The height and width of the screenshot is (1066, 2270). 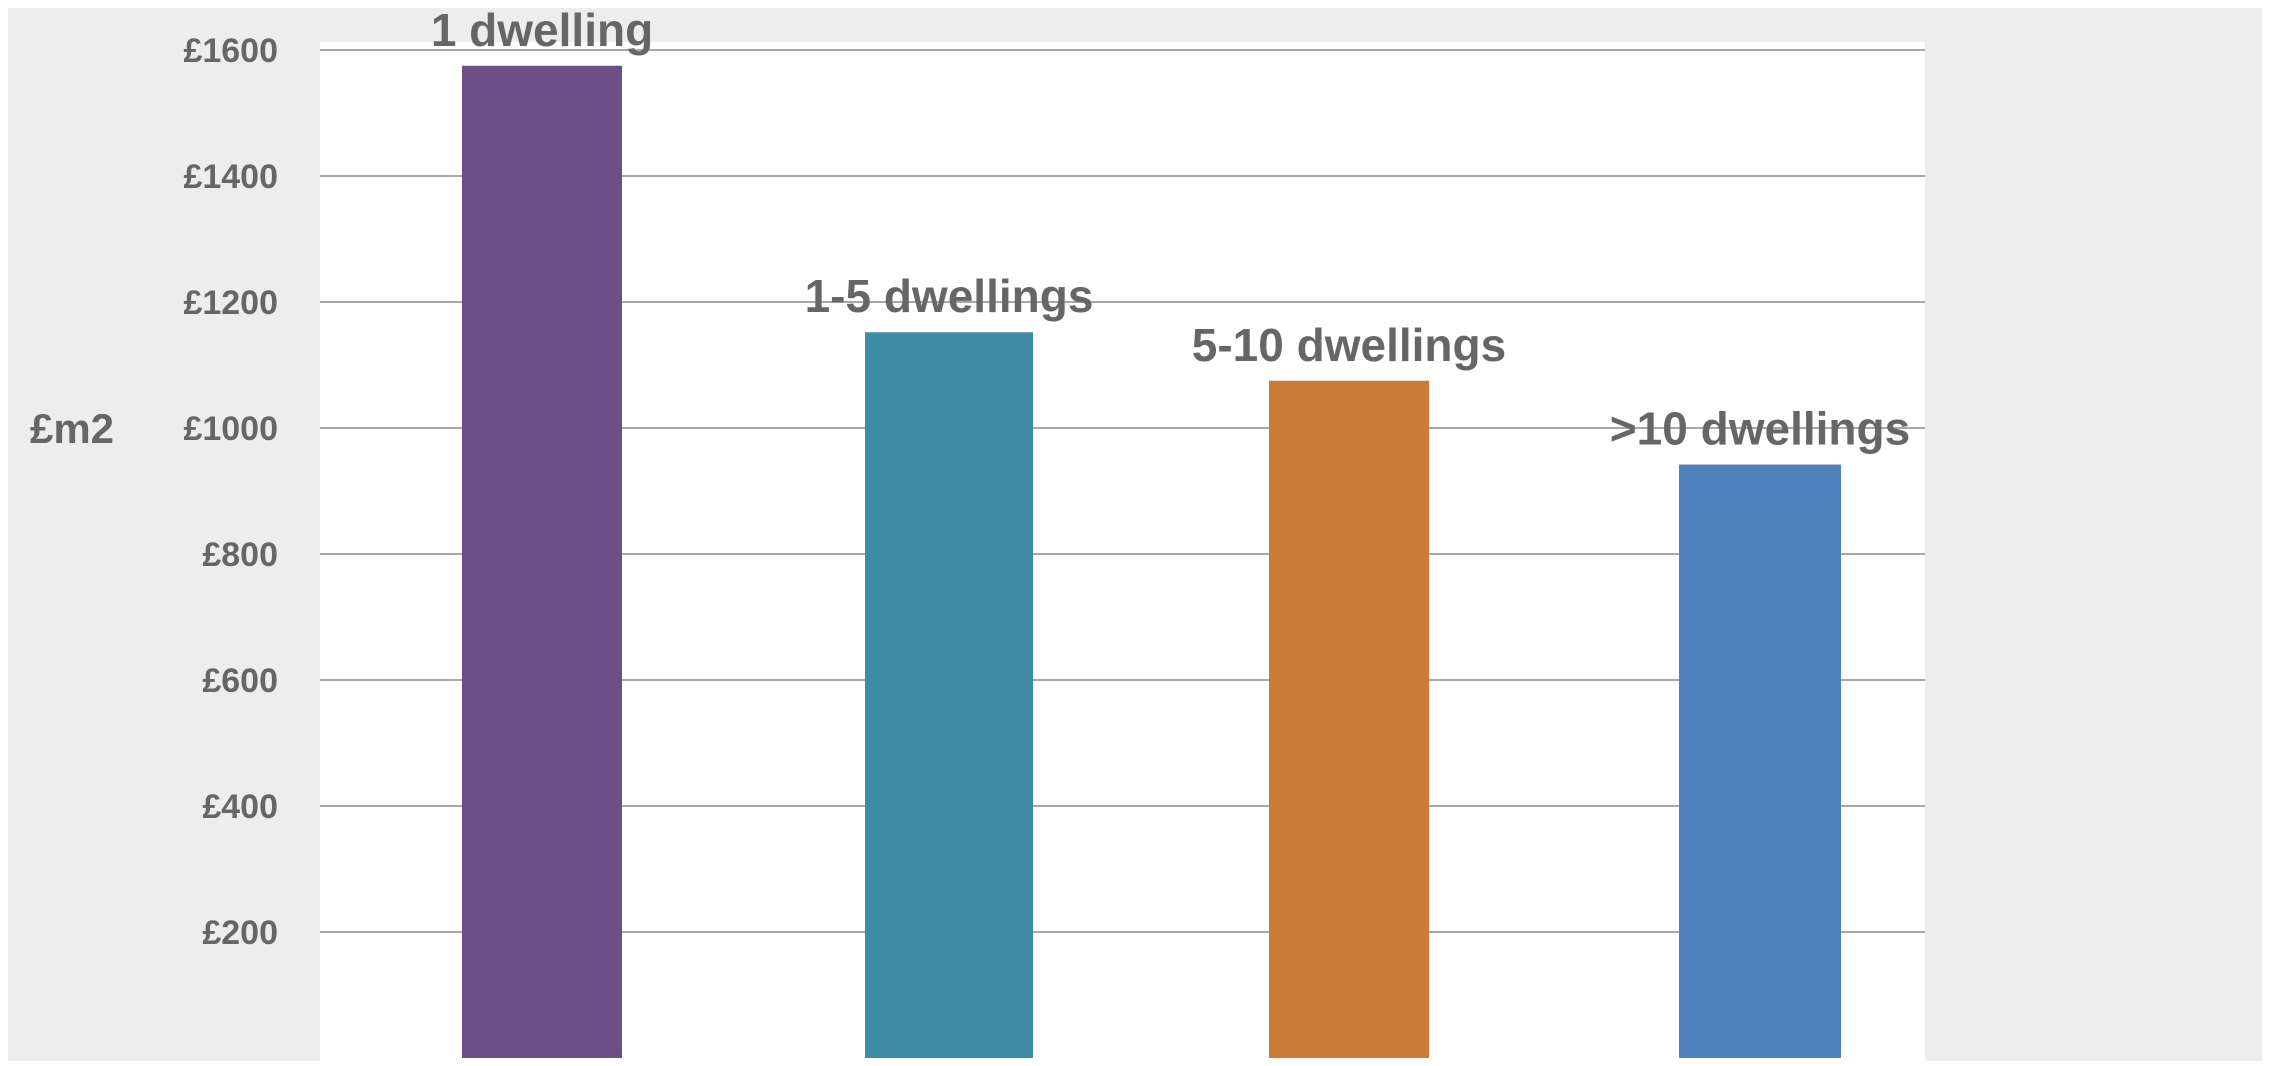 I want to click on y-axis-ticks: £200 £400 £600 £800 £1000 £1200 £1400 £1600, so click(x=230, y=492).